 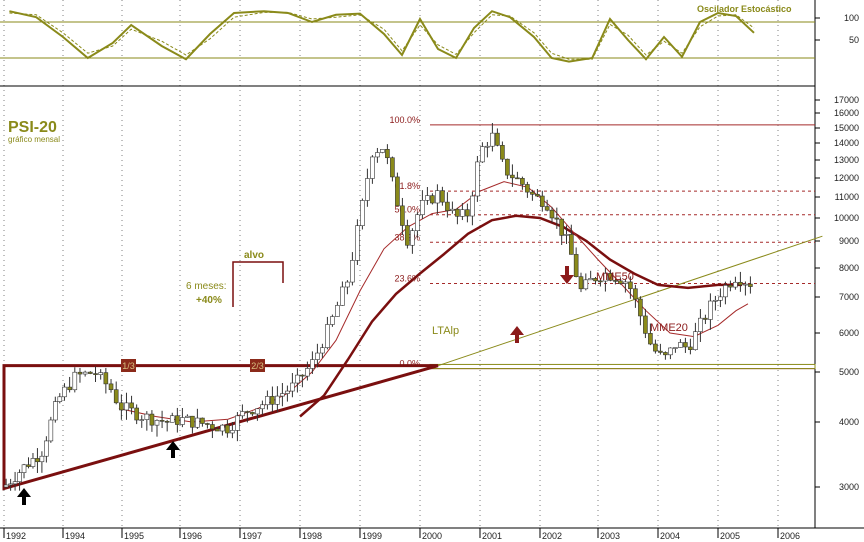 What do you see at coordinates (849, 422) in the screenshot?
I see `y-tick-label: 4000` at bounding box center [849, 422].